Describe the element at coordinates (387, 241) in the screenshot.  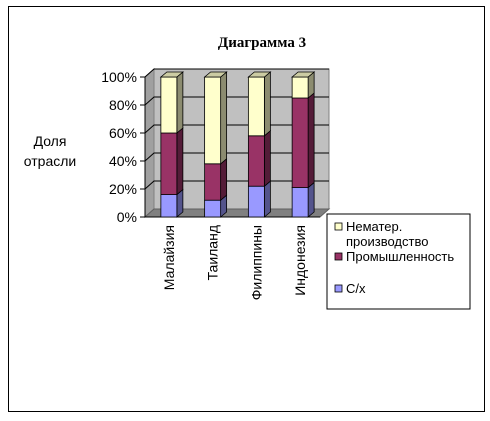
I see `legend-label: производство` at that location.